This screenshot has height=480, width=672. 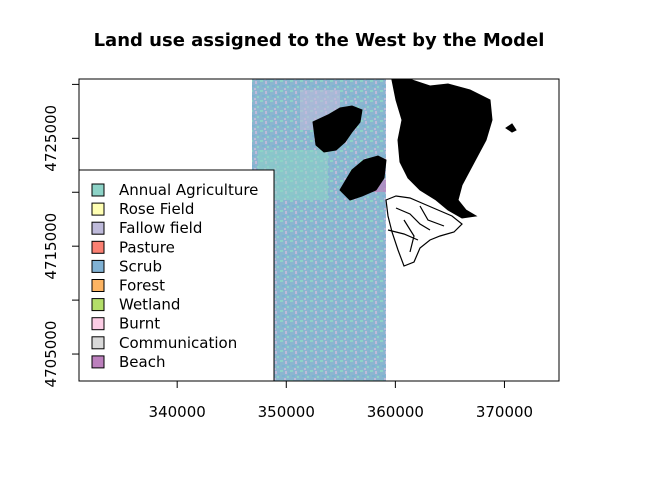 I want to click on x-tick-label: 350000, so click(x=286, y=412).